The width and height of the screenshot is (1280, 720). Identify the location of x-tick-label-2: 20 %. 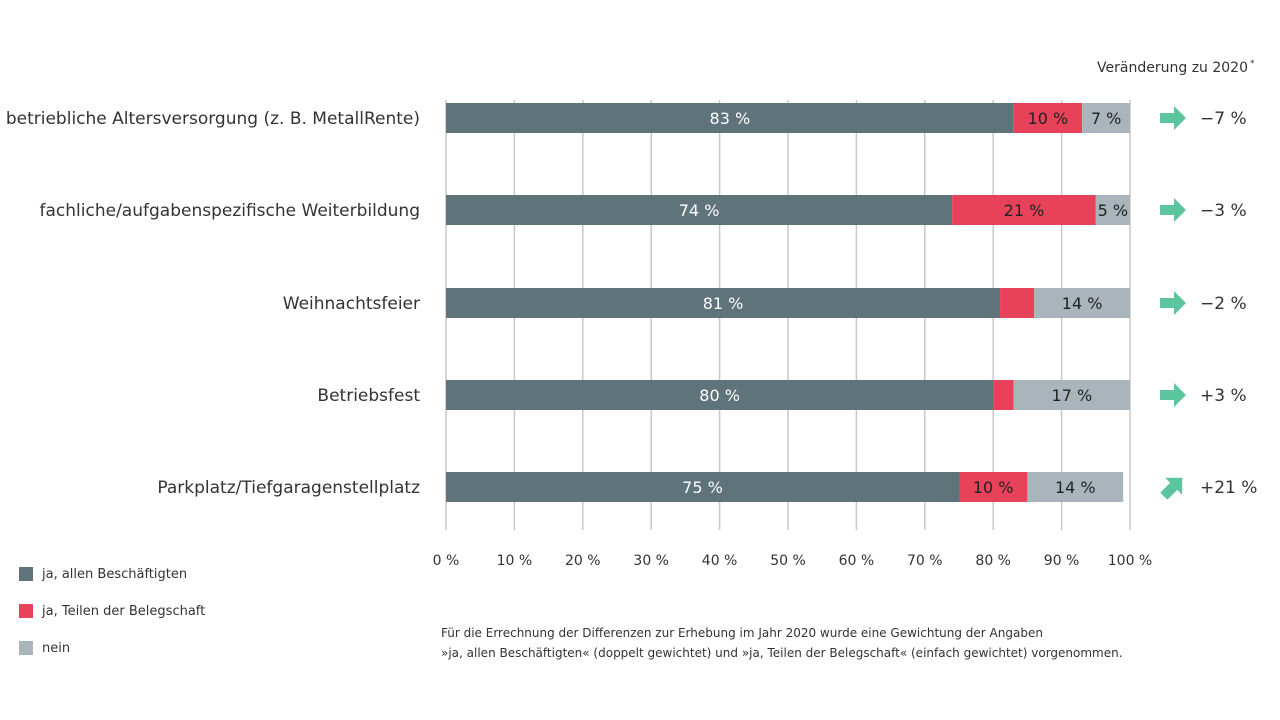
(583, 561).